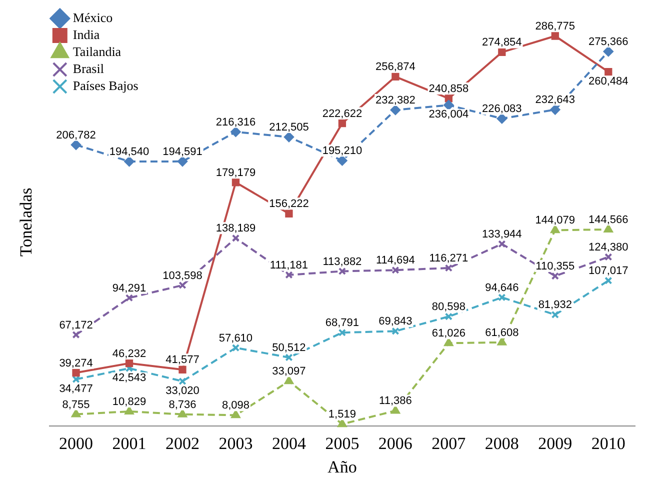  What do you see at coordinates (97, 51) in the screenshot?
I see `legend-label: Tailandia` at bounding box center [97, 51].